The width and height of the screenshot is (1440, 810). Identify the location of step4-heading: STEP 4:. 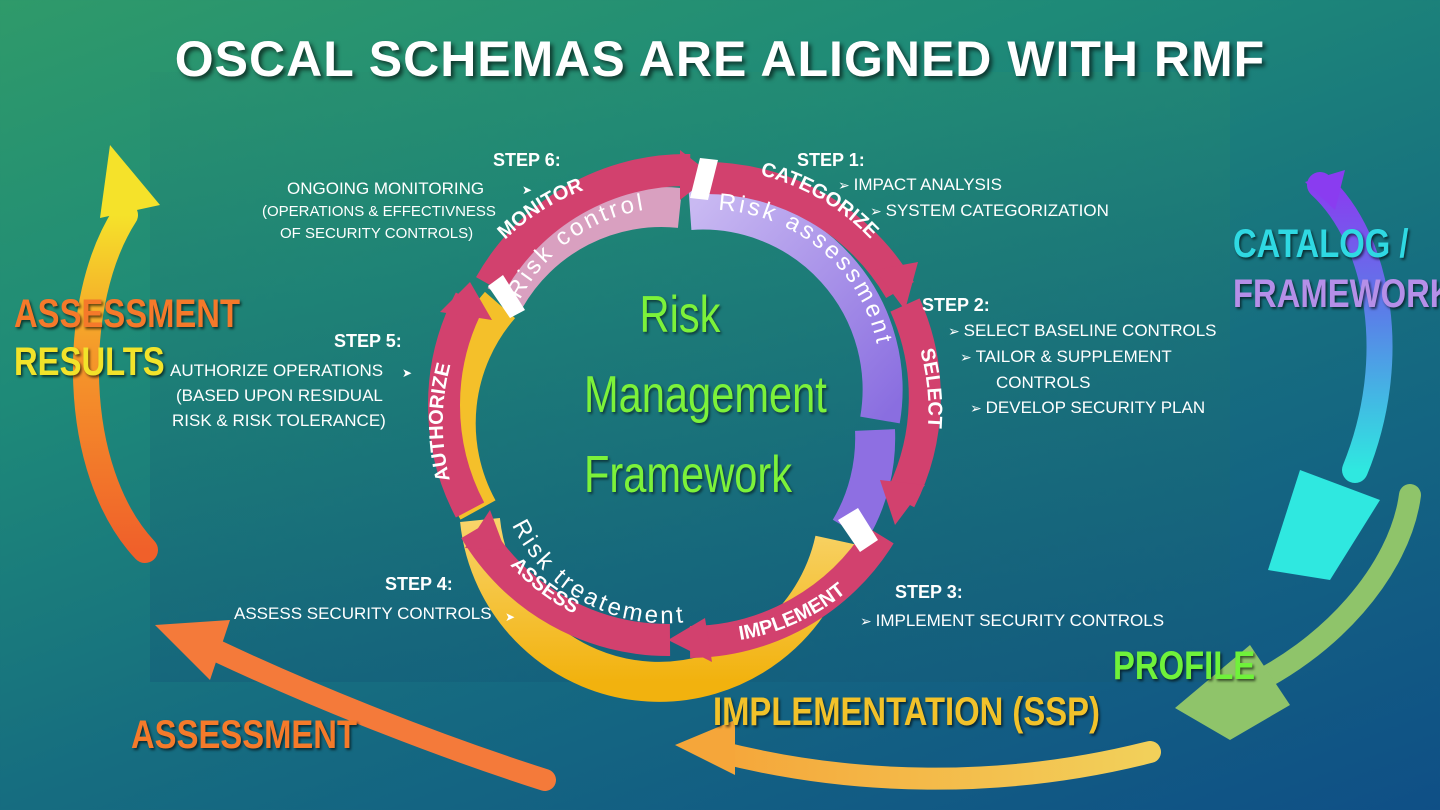
(419, 584).